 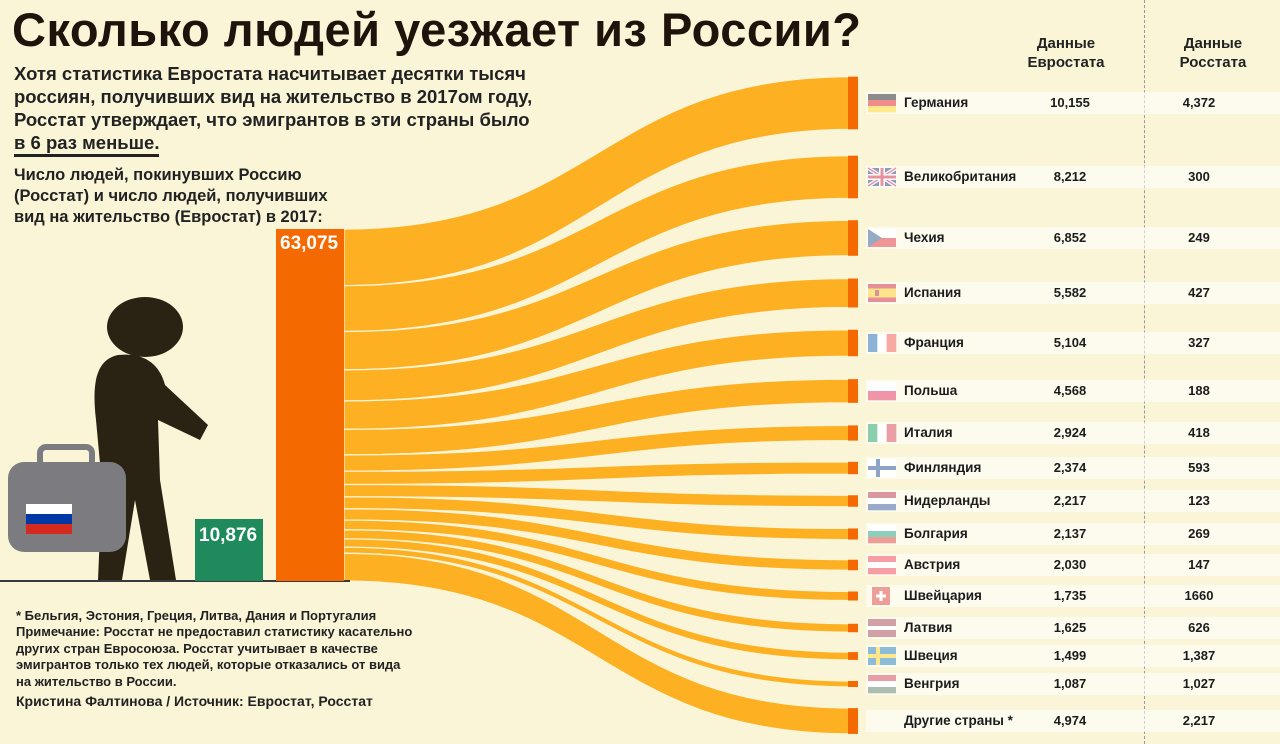 I want to click on eurostat-value: 1,735, so click(x=1070, y=595).